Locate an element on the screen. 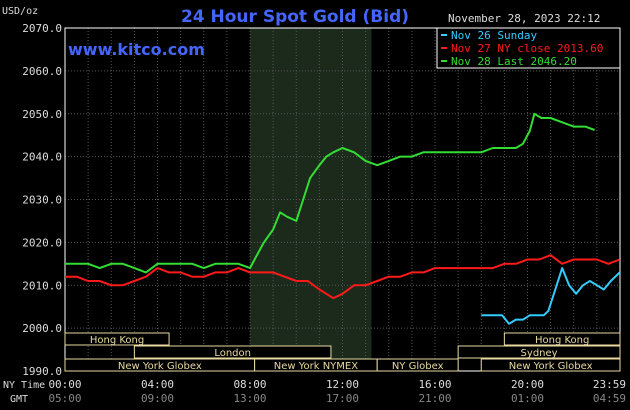  y-tick-label: 2070.0 is located at coordinates (42, 28).